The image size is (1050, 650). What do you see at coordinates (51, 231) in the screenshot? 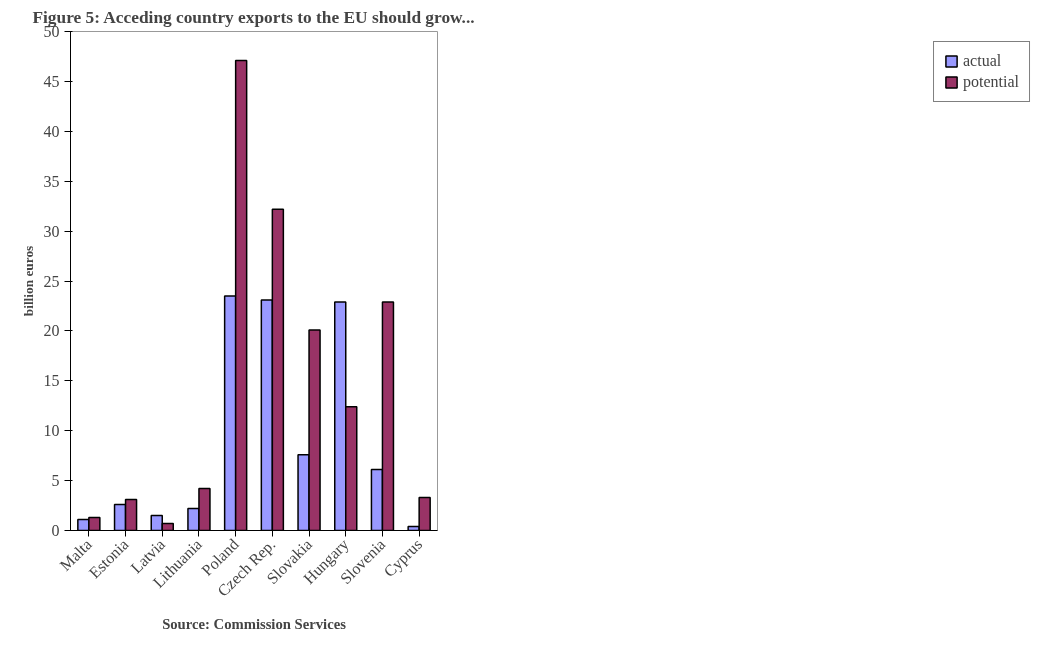
I see `y-tick-label: 30` at bounding box center [51, 231].